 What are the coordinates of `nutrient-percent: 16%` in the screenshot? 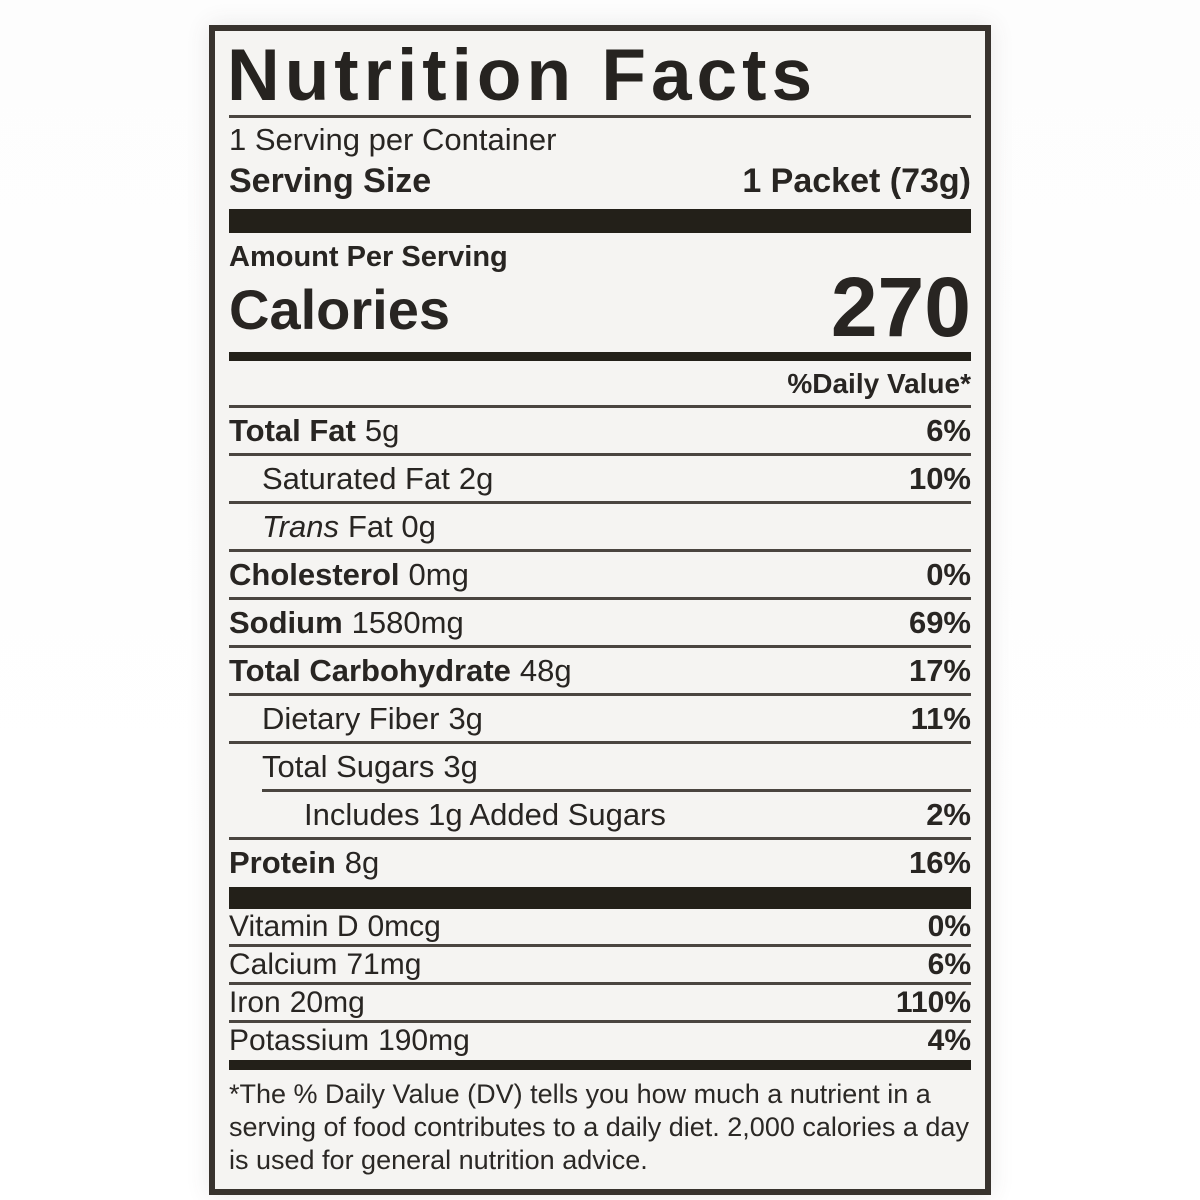 It's located at (939, 862).